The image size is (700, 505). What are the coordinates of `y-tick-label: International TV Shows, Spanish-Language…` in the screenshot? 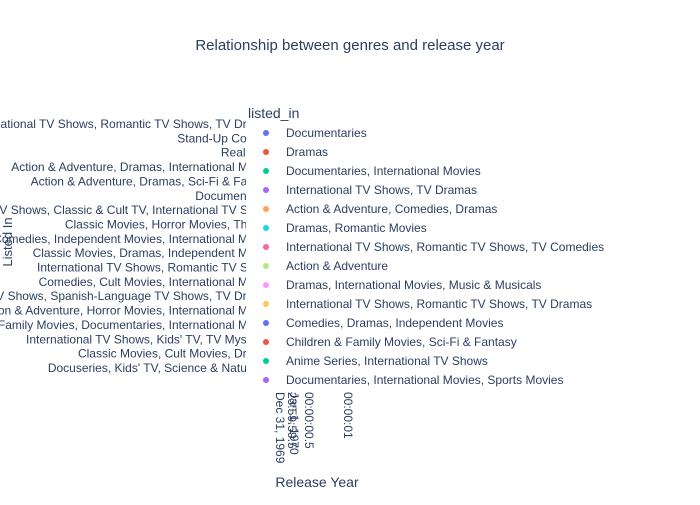 It's located at (138, 296).